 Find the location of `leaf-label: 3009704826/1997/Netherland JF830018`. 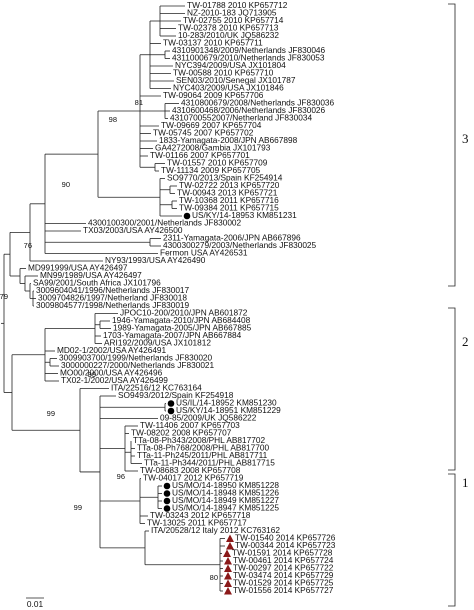

leaf-label: 3009704826/1997/Netherland JF830018 is located at coordinates (112, 298).